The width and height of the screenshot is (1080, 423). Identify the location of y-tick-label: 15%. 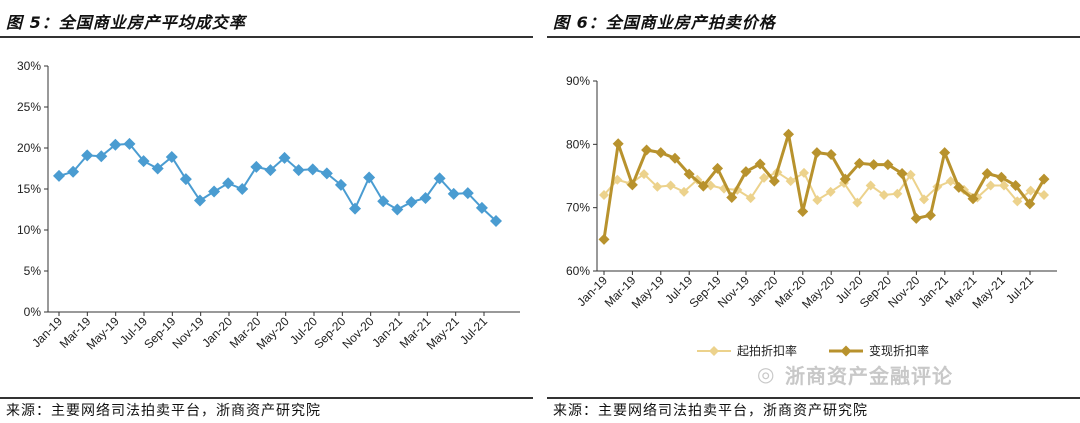
(29, 189).